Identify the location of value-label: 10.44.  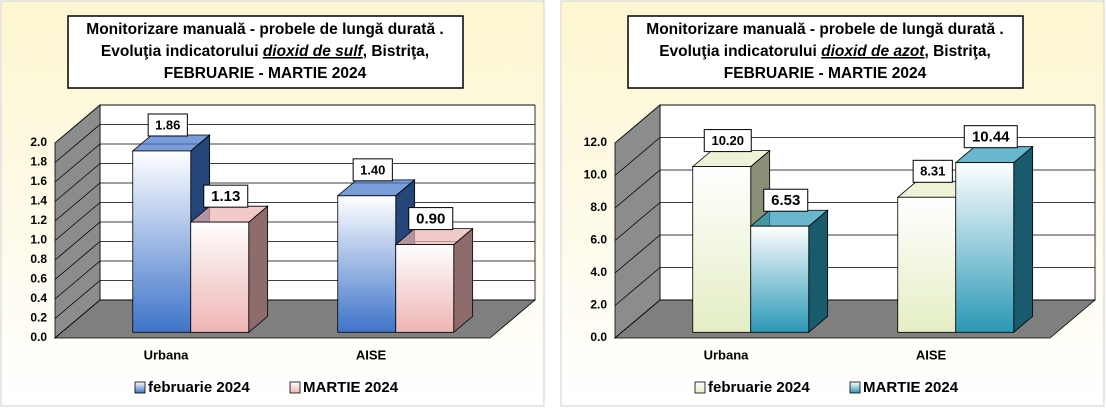
(990, 137).